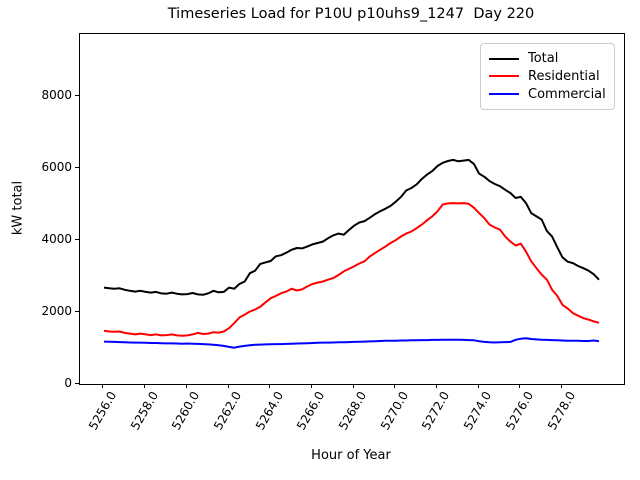  What do you see at coordinates (564, 76) in the screenshot?
I see `legend-label: Residential` at bounding box center [564, 76].